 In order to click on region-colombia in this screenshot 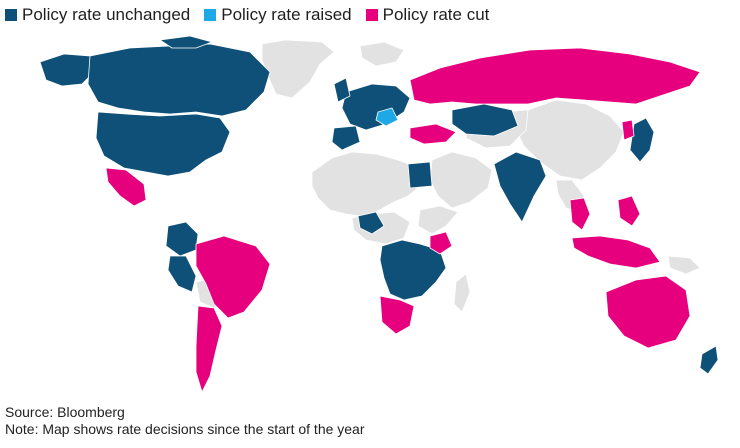, I will do `click(182, 239)`.